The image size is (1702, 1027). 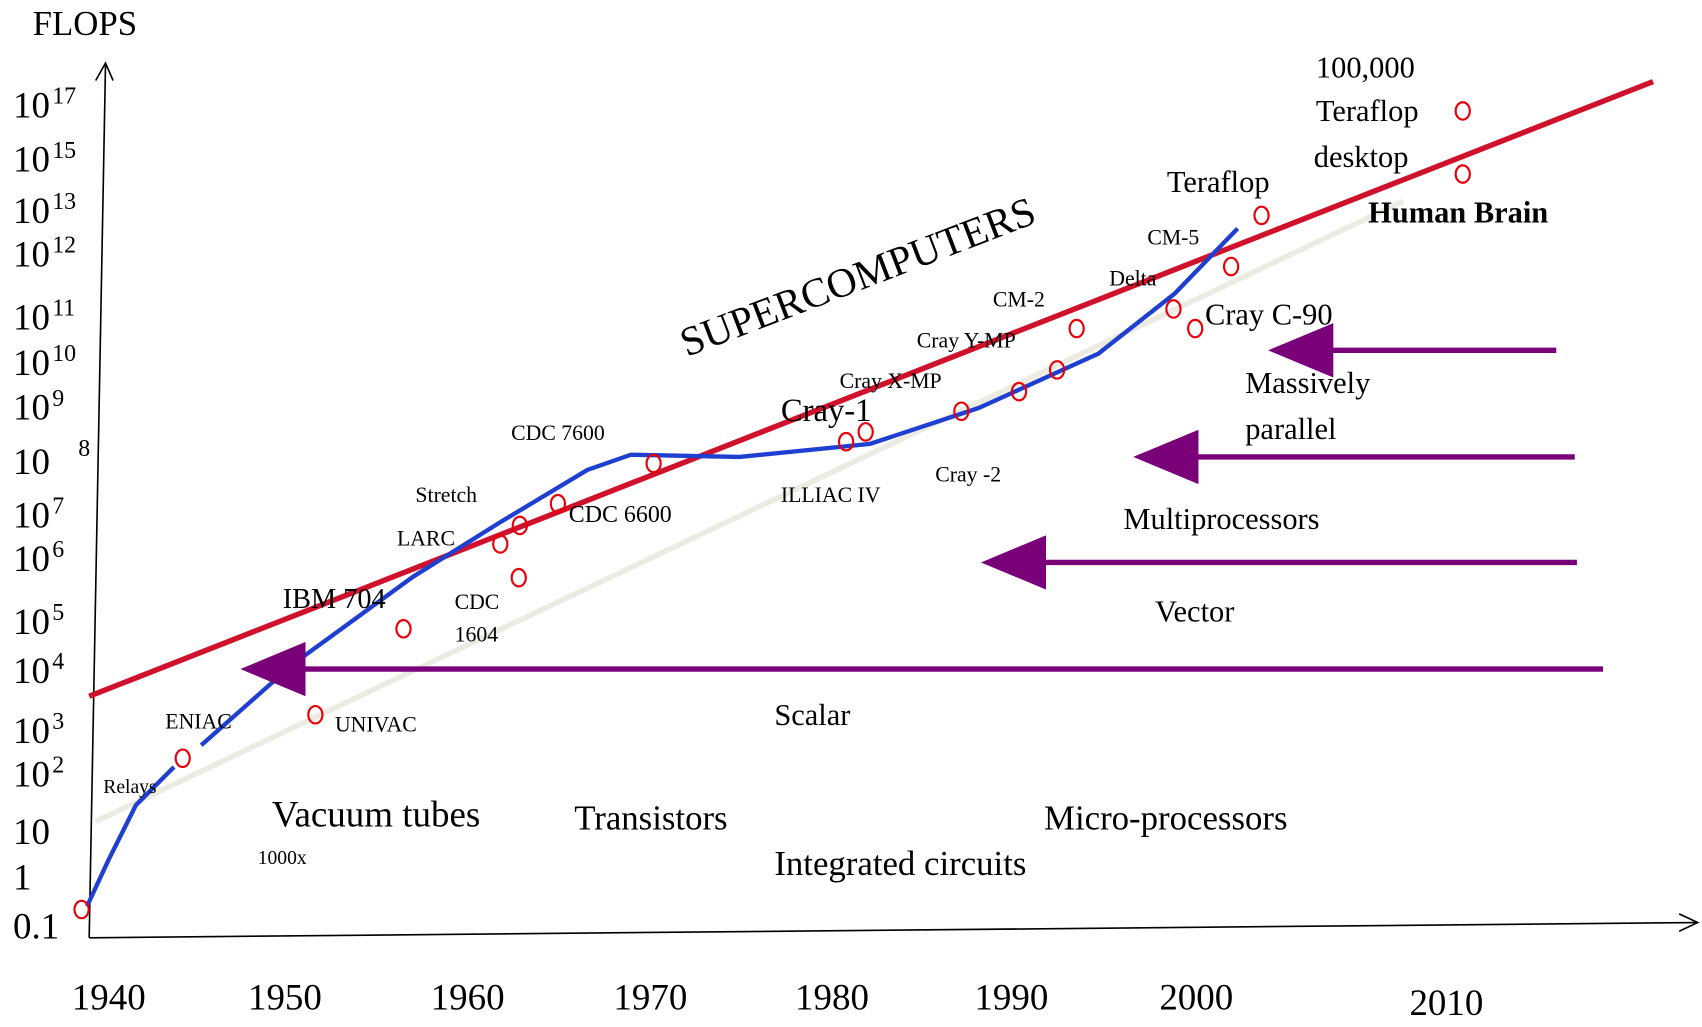 What do you see at coordinates (58, 507) in the screenshot?
I see `y-tick-exp: 7` at bounding box center [58, 507].